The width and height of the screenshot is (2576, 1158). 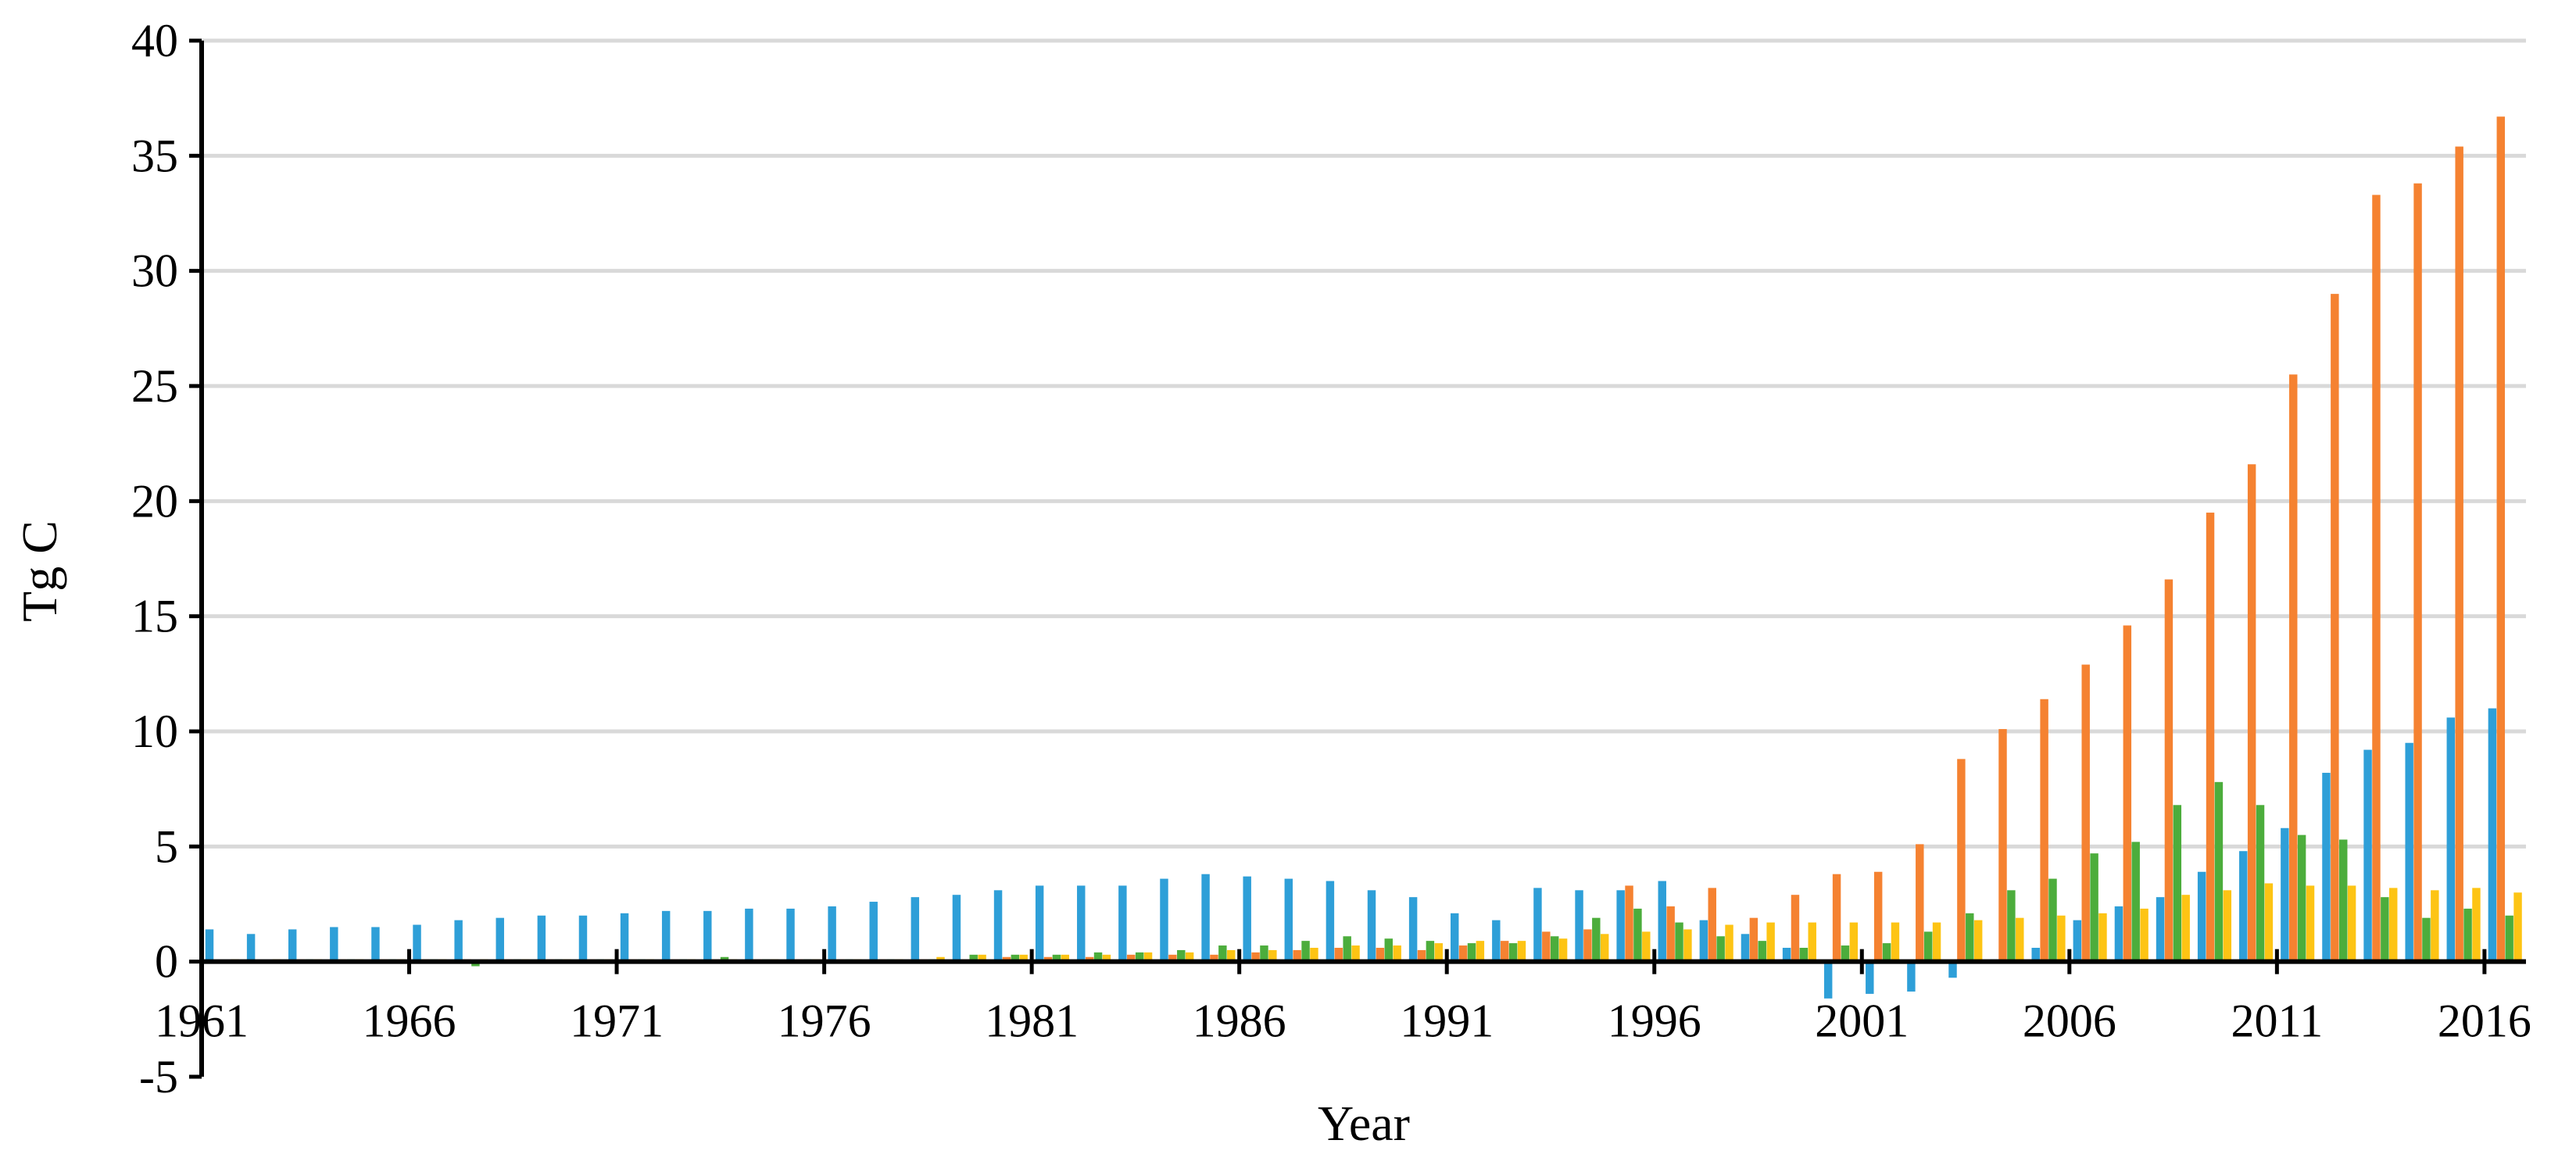 What do you see at coordinates (2069, 1021) in the screenshot?
I see `x-tick-label: 2006` at bounding box center [2069, 1021].